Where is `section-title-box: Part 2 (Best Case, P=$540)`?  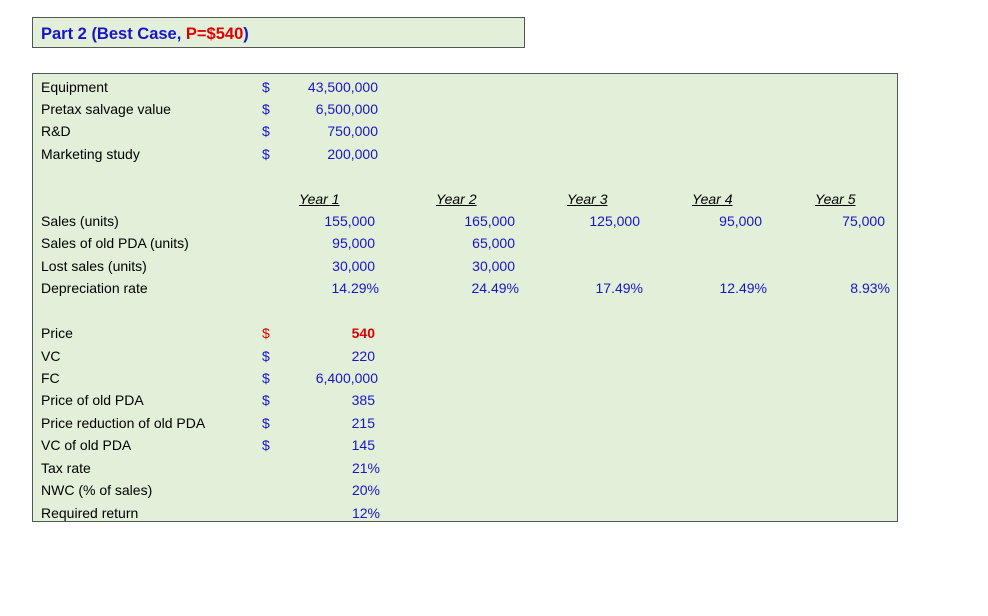 section-title-box: Part 2 (Best Case, P=$540) is located at coordinates (278, 32).